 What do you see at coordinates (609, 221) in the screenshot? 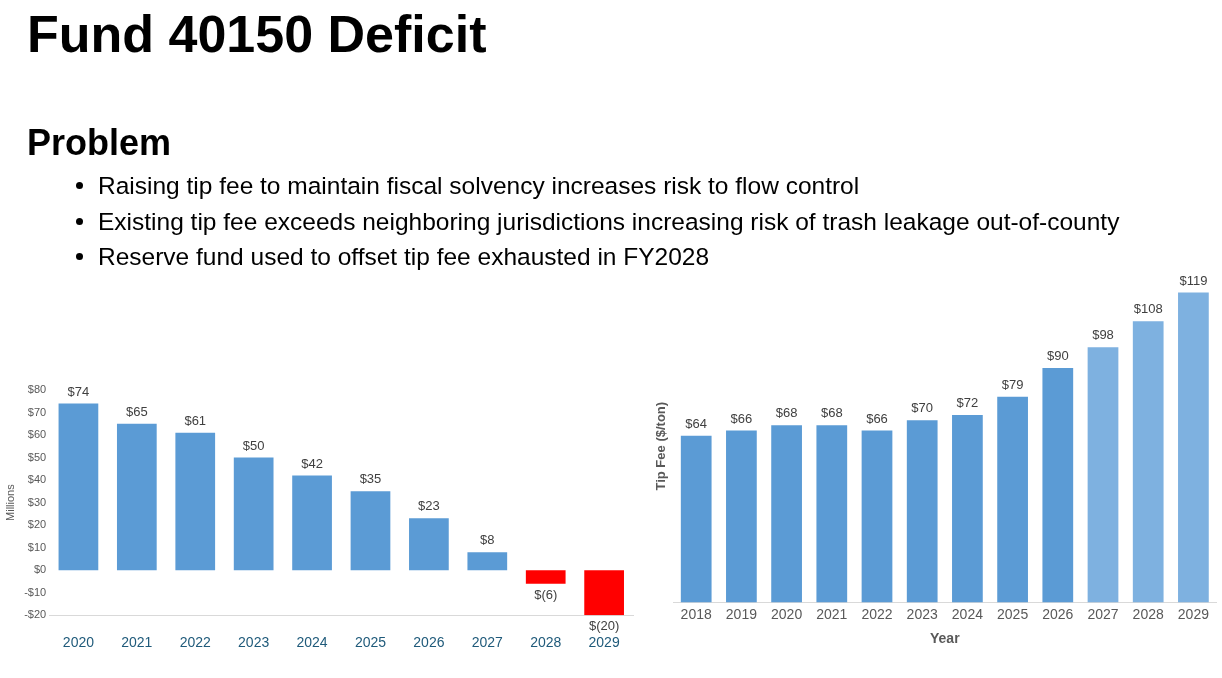
I see `text: Existing tip fee exceeds neighboring jurisdictions increasing risk of trash leakage out-of-county` at bounding box center [609, 221].